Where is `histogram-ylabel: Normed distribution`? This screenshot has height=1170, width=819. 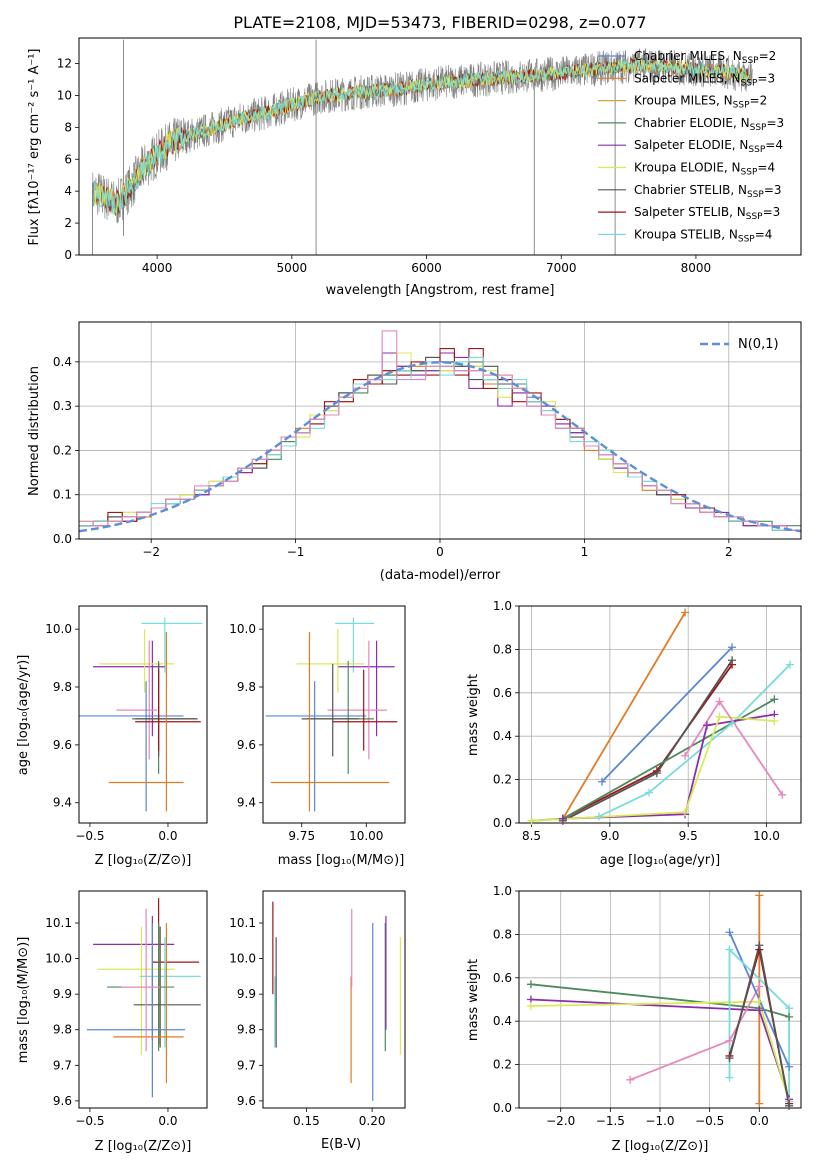 histogram-ylabel: Normed distribution is located at coordinates (34, 431).